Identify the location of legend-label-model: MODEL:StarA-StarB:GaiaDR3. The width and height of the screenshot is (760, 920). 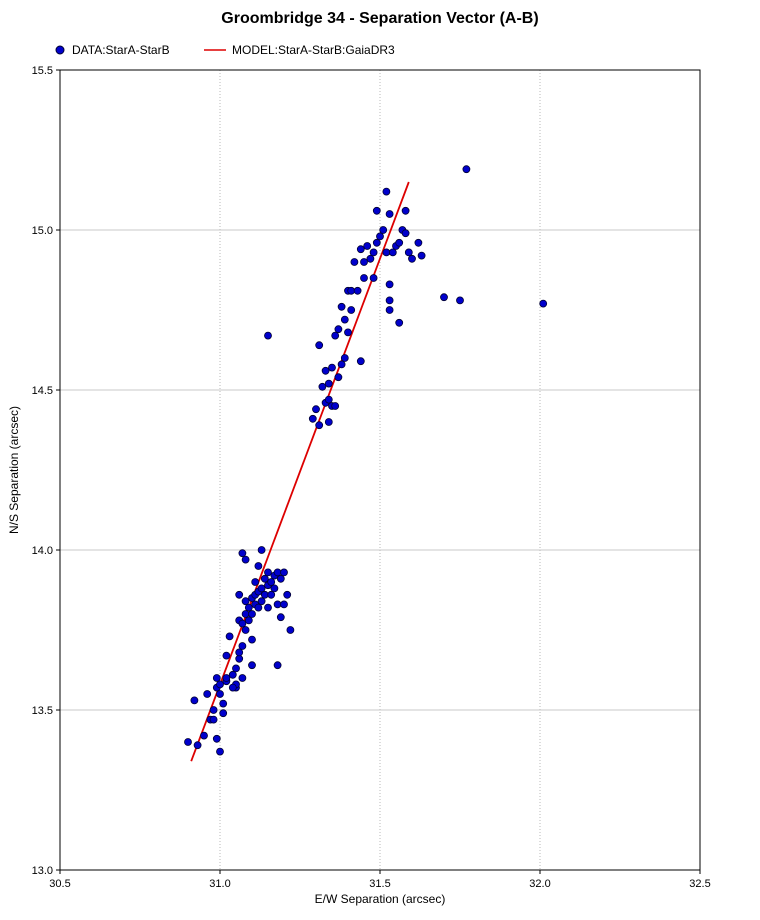
(313, 50).